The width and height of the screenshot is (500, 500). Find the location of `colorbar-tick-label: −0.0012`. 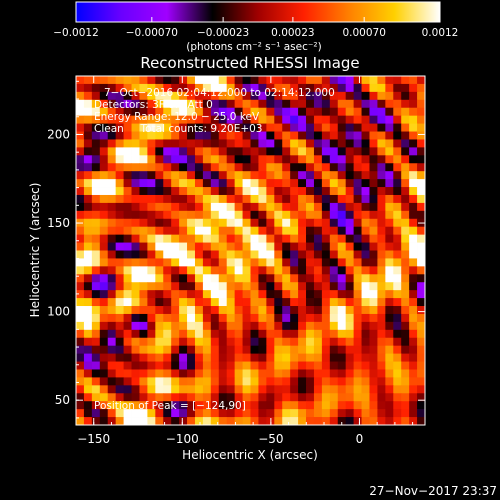

colorbar-tick-label: −0.0012 is located at coordinates (76, 33).